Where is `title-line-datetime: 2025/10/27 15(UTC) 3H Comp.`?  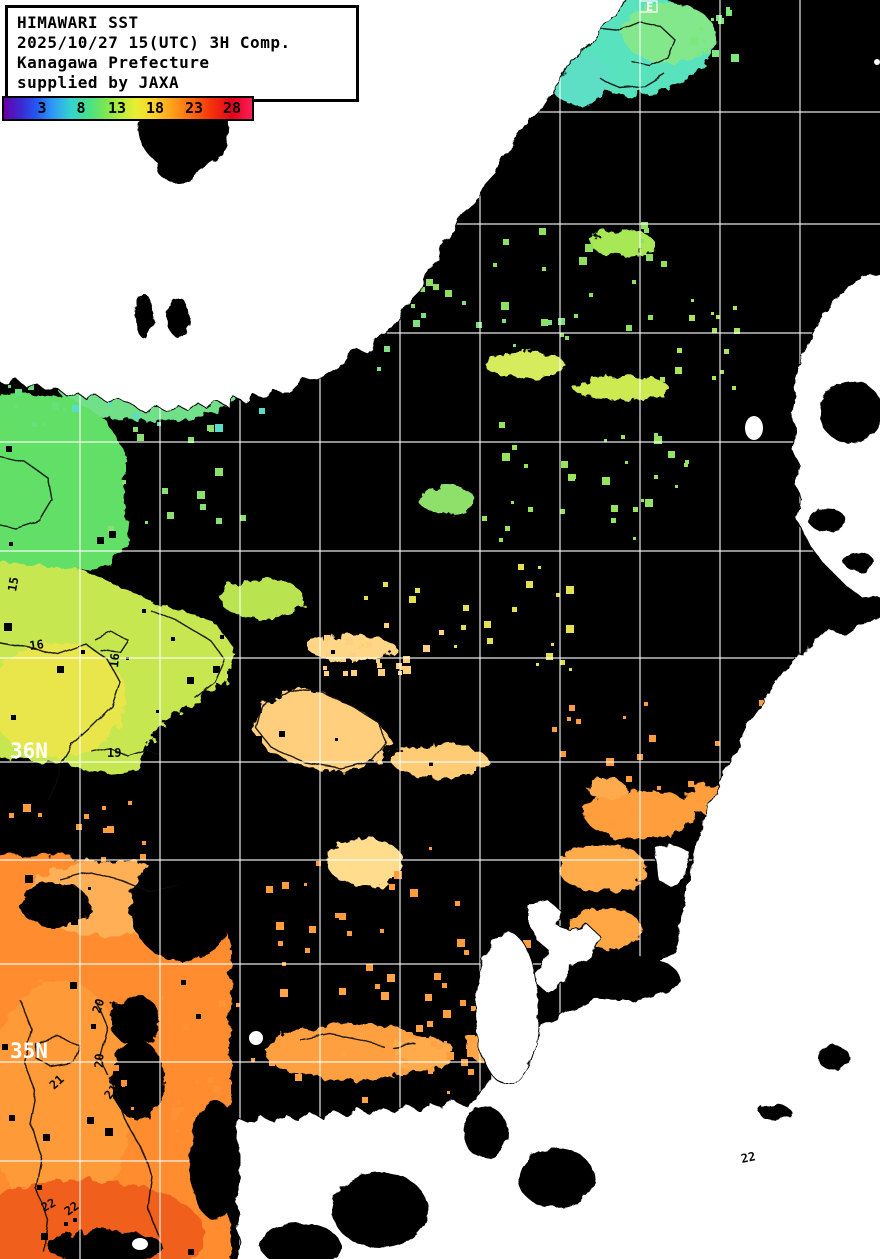
title-line-datetime: 2025/10/27 15(UTC) 3H Comp. is located at coordinates (154, 42).